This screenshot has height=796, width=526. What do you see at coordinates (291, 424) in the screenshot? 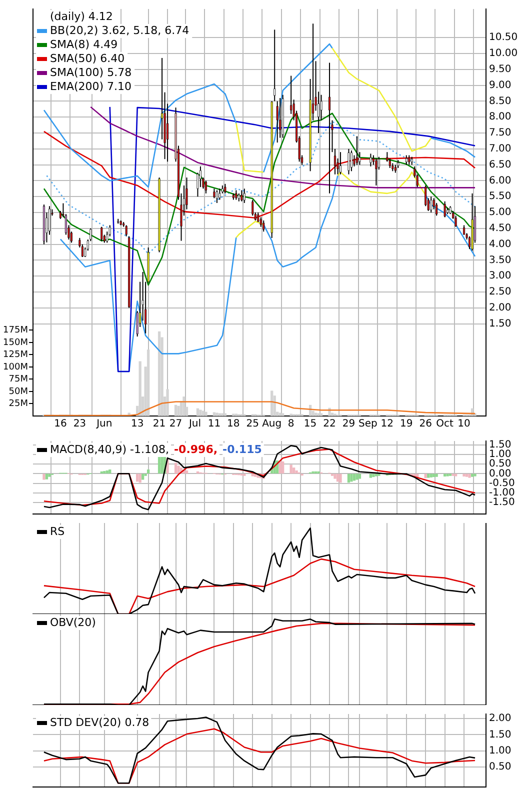
I see `x-tick-label: 8` at bounding box center [291, 424].